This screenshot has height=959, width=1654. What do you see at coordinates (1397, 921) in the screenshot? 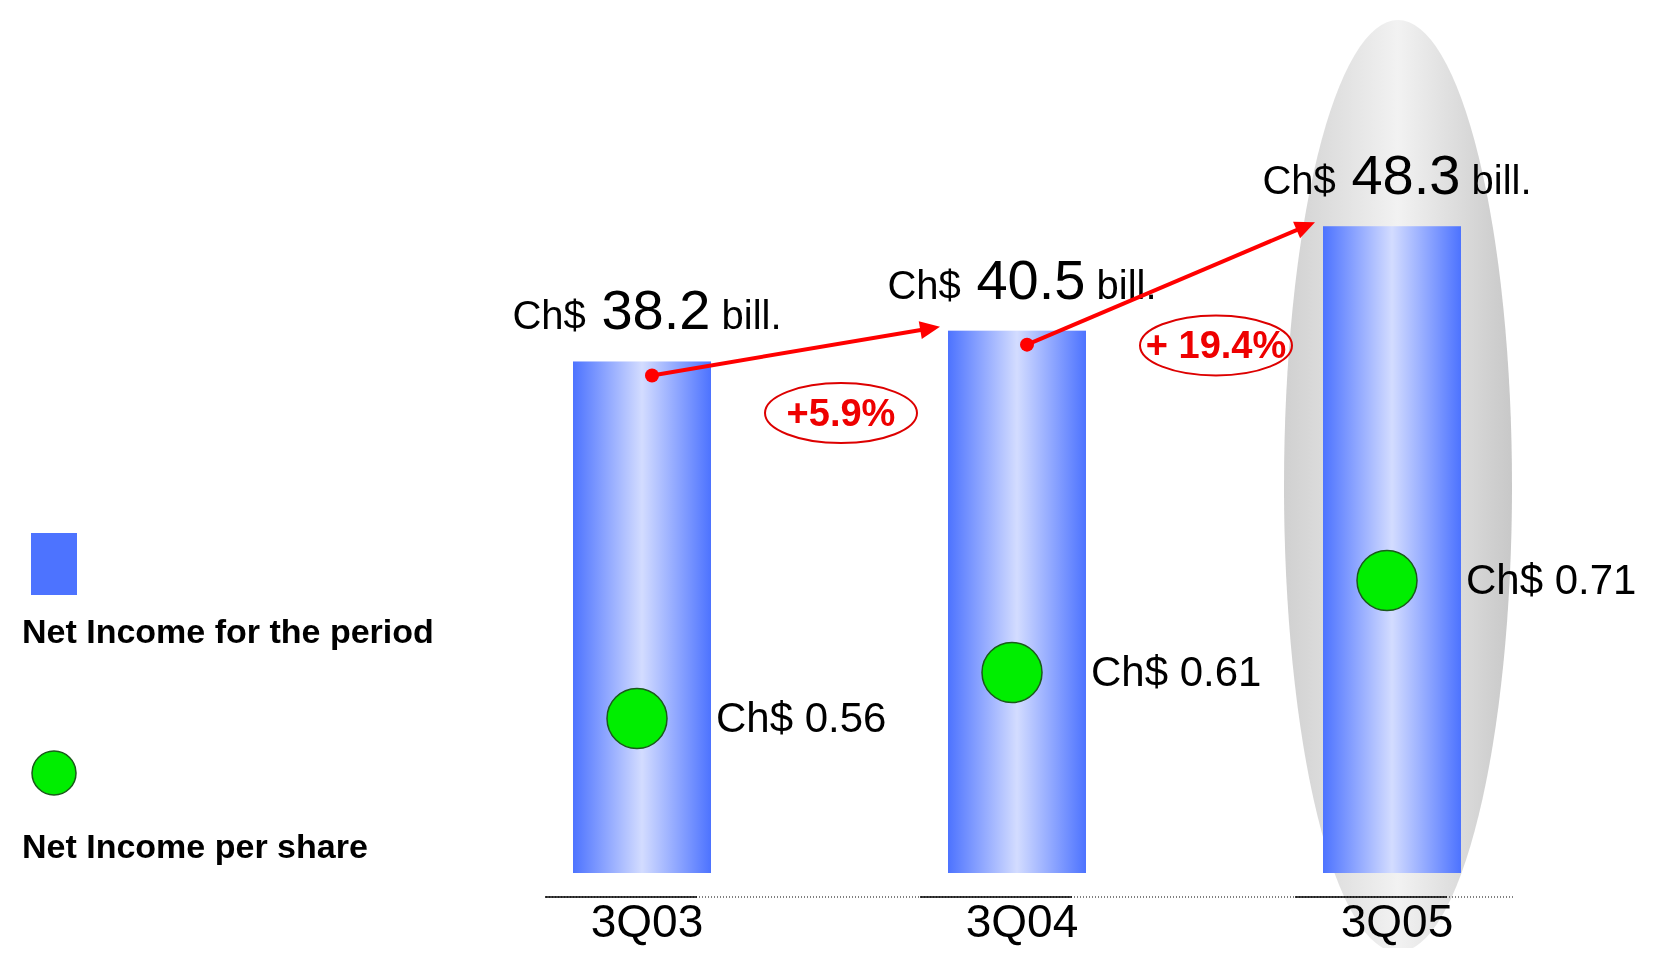
I see `x-tick-label: 3Q05` at bounding box center [1397, 921].